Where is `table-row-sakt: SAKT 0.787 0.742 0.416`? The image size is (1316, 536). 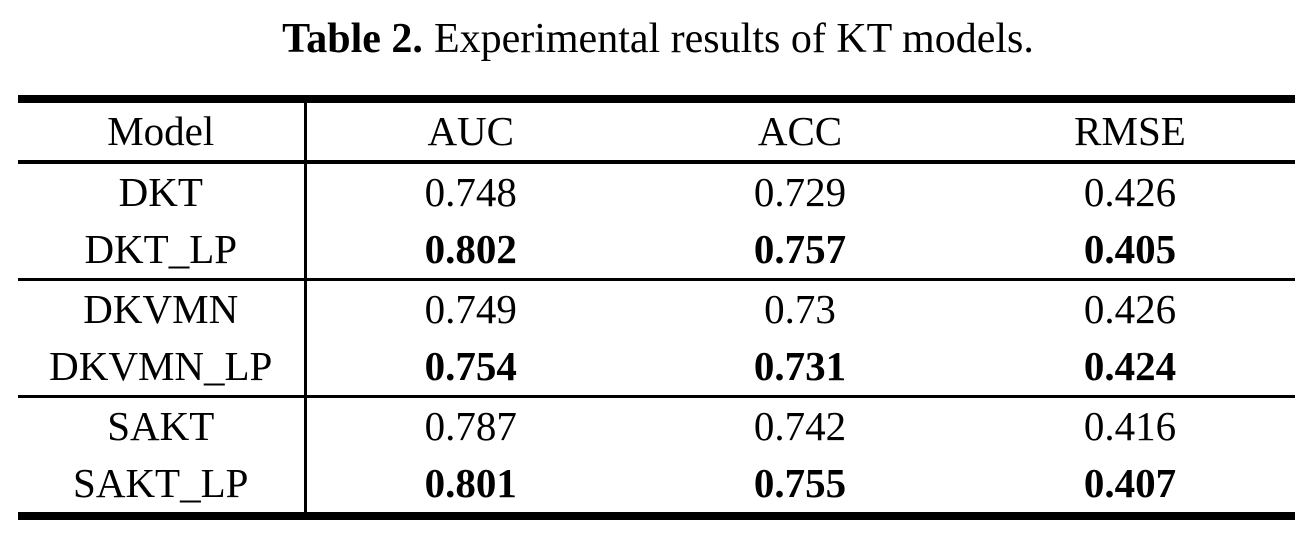 table-row-sakt: SAKT 0.787 0.742 0.416 is located at coordinates (656, 425).